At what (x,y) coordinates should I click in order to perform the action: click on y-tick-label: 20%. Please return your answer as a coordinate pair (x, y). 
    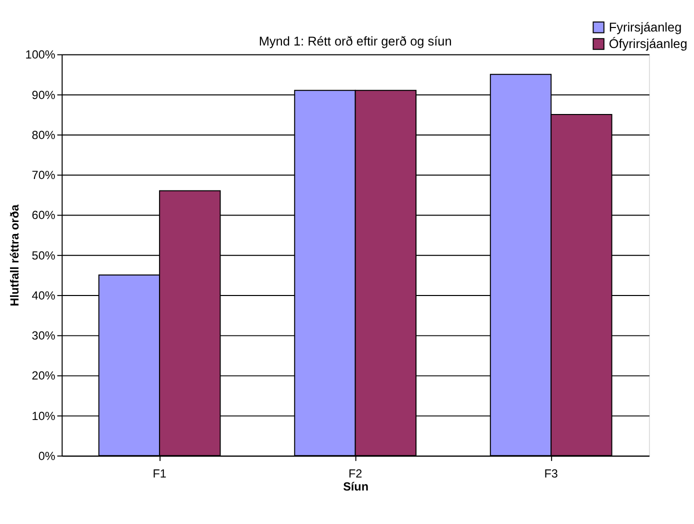
    Looking at the image, I should click on (44, 376).